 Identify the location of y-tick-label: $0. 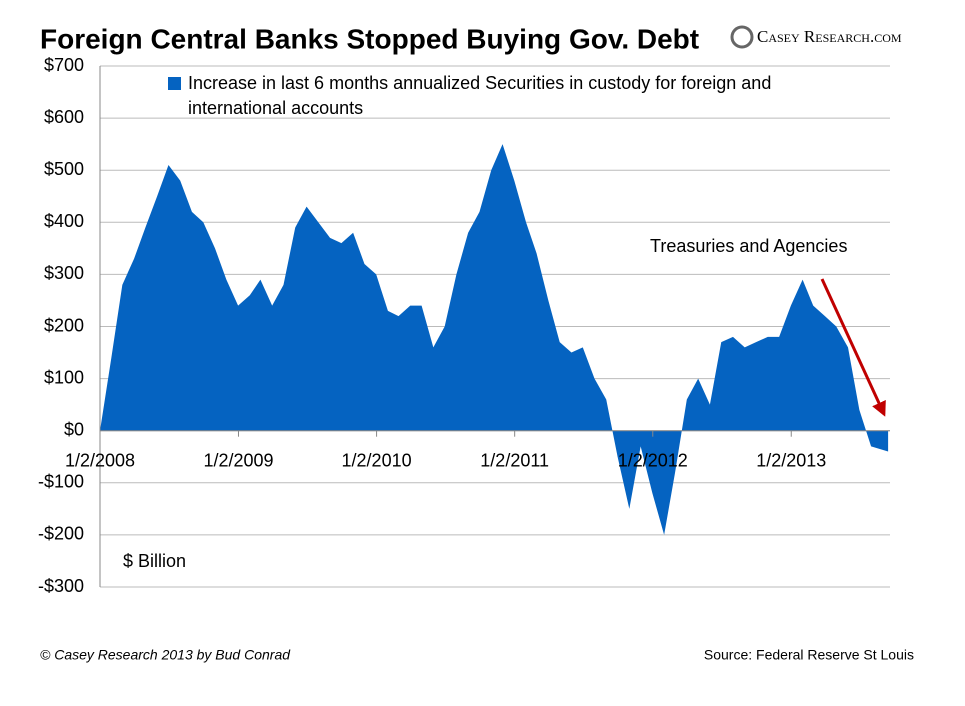
(74, 429).